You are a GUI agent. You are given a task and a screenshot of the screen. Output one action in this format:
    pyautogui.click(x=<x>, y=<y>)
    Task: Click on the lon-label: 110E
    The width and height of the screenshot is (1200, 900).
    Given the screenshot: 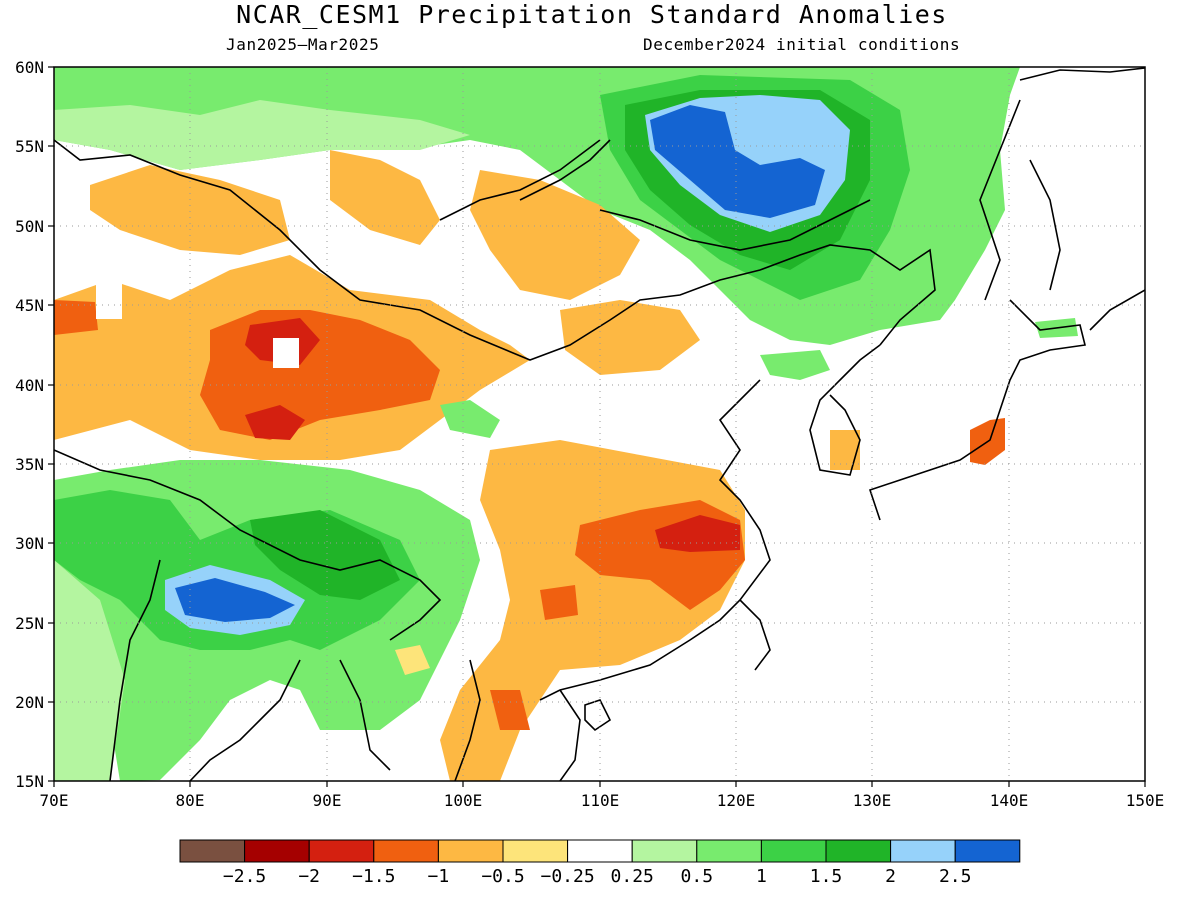 What is the action you would take?
    pyautogui.click(x=600, y=800)
    